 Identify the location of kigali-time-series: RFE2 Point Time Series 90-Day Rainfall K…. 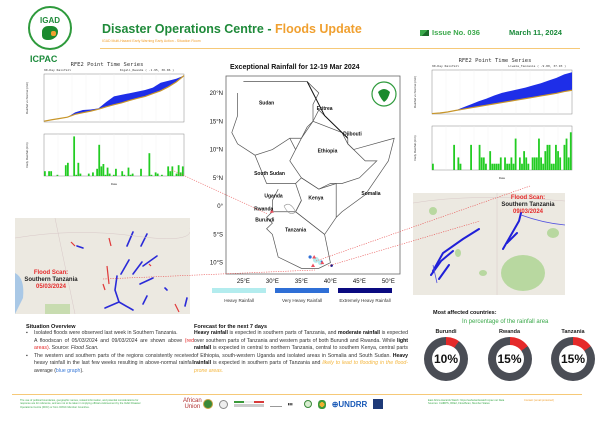
(107, 132).